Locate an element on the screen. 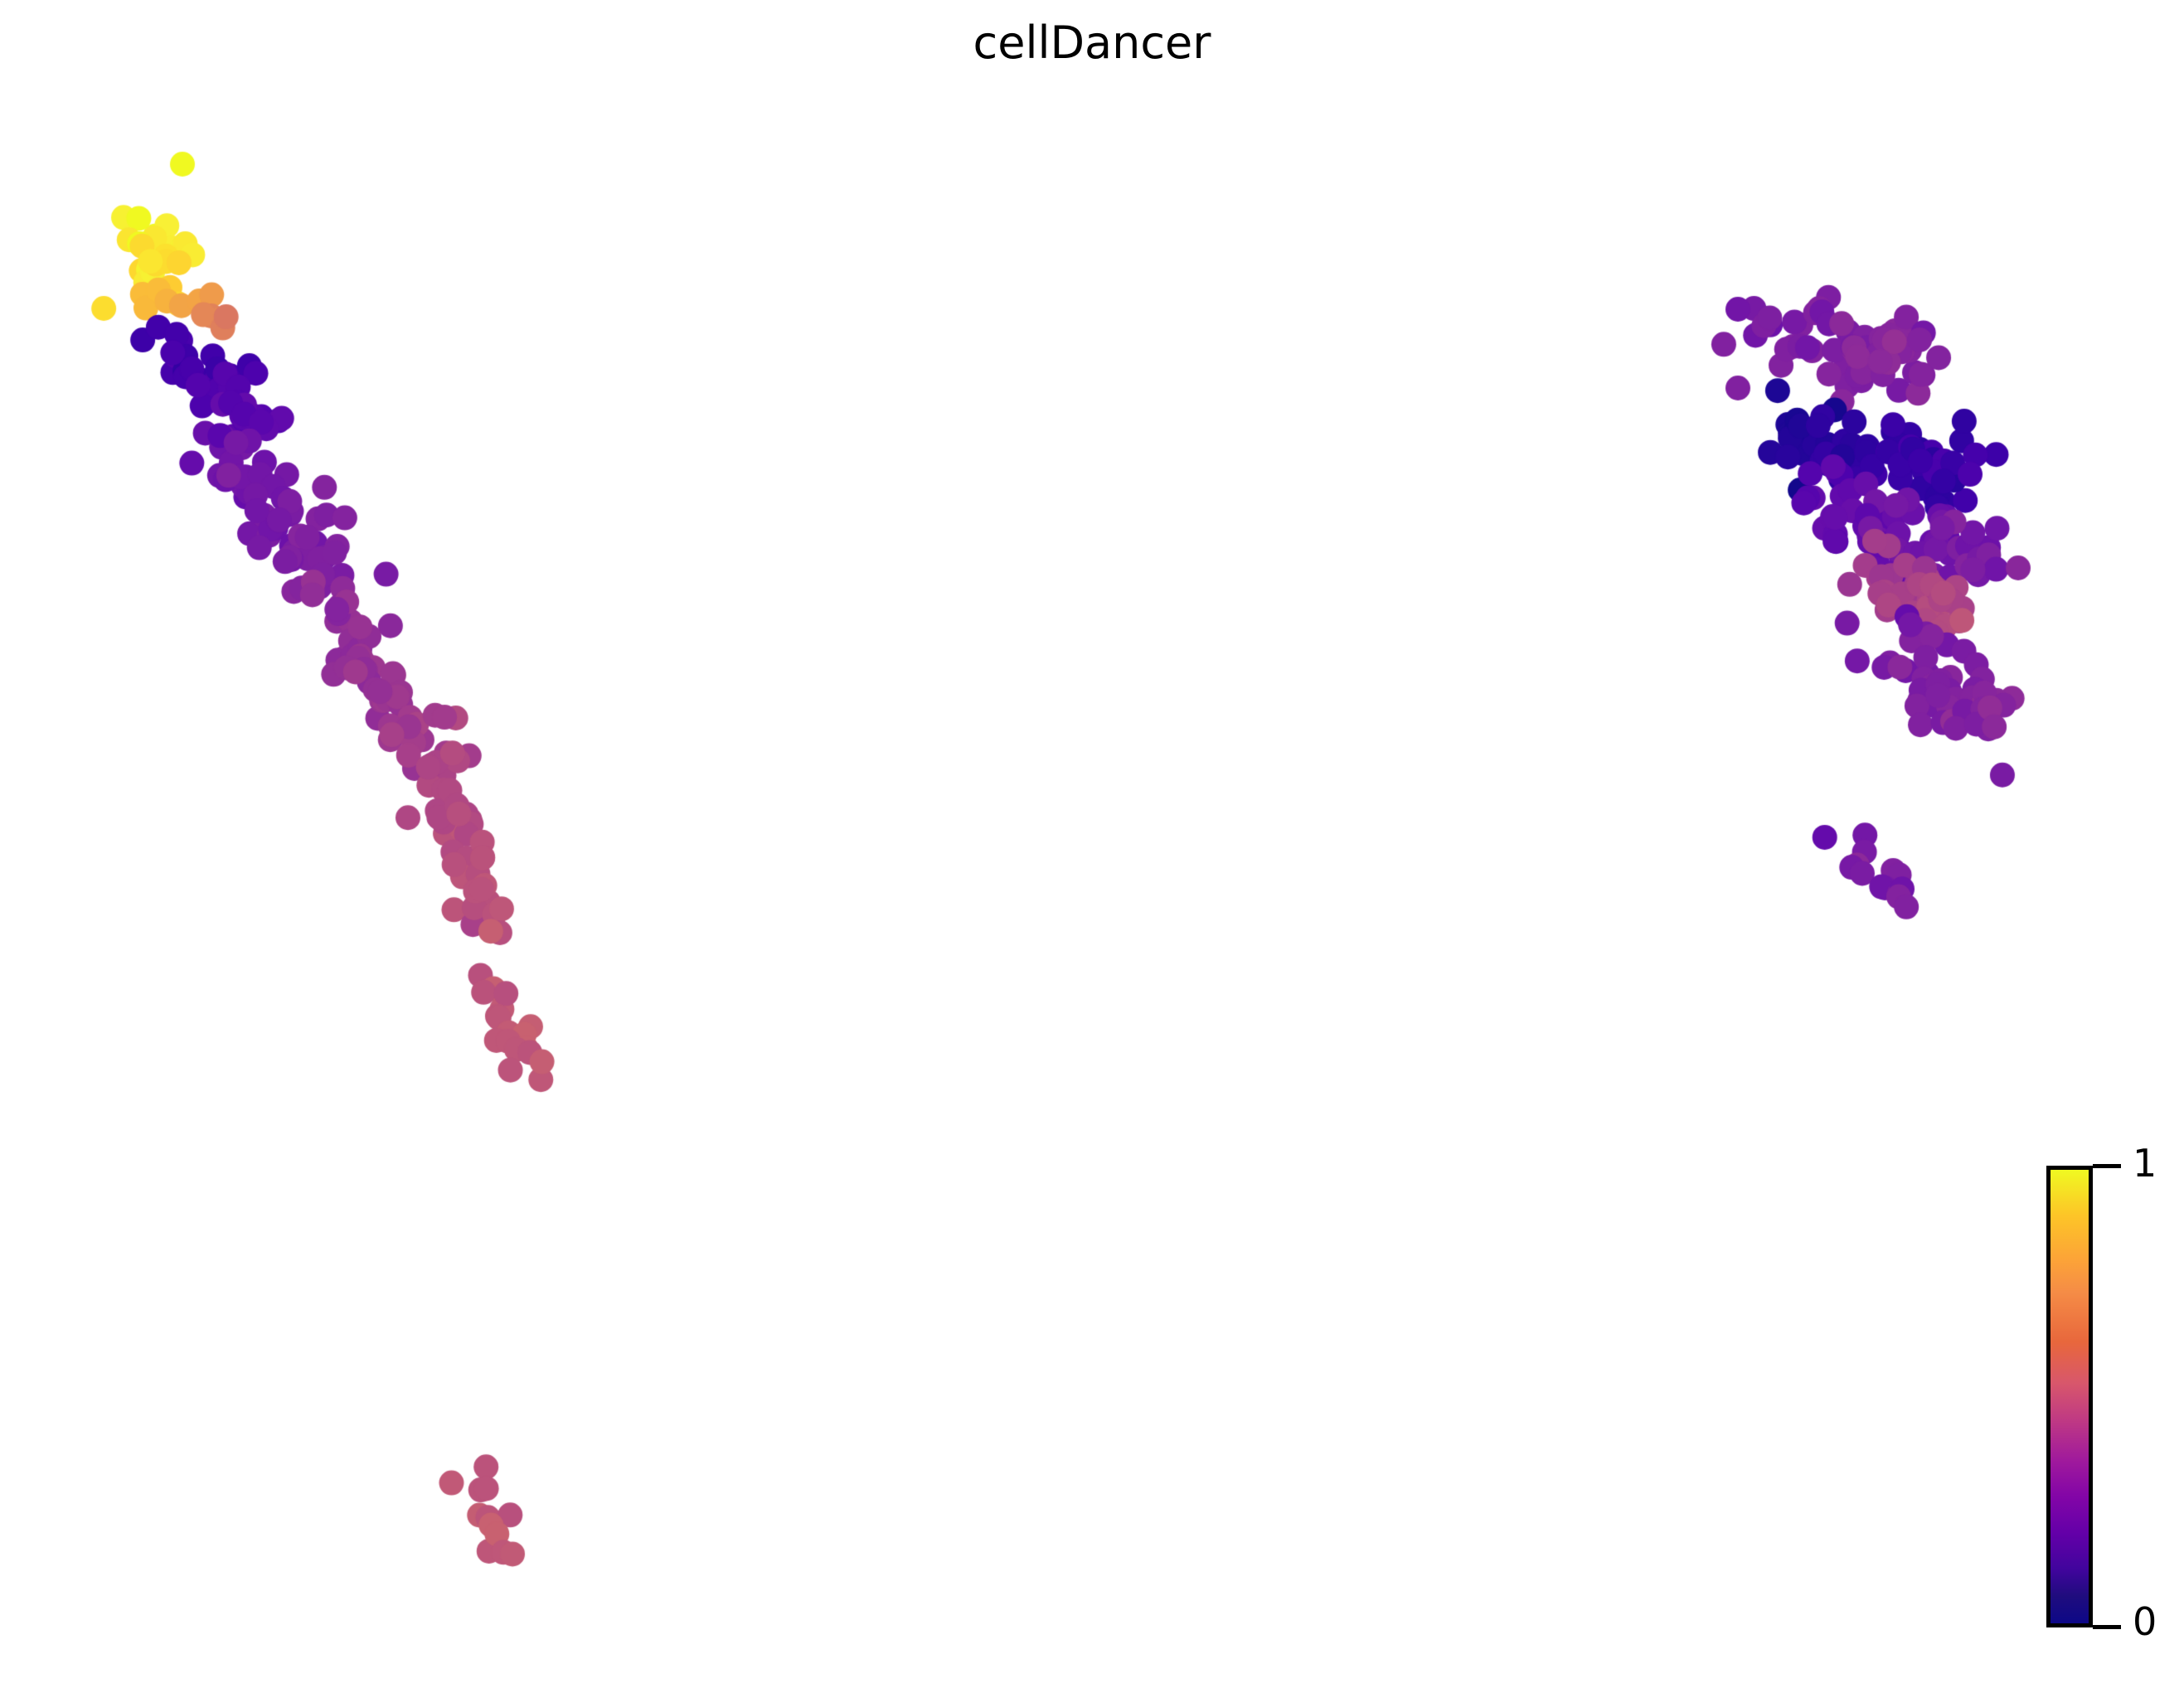 The height and width of the screenshot is (1688, 2184). colorbar-label-min: 0 is located at coordinates (2145, 1621).